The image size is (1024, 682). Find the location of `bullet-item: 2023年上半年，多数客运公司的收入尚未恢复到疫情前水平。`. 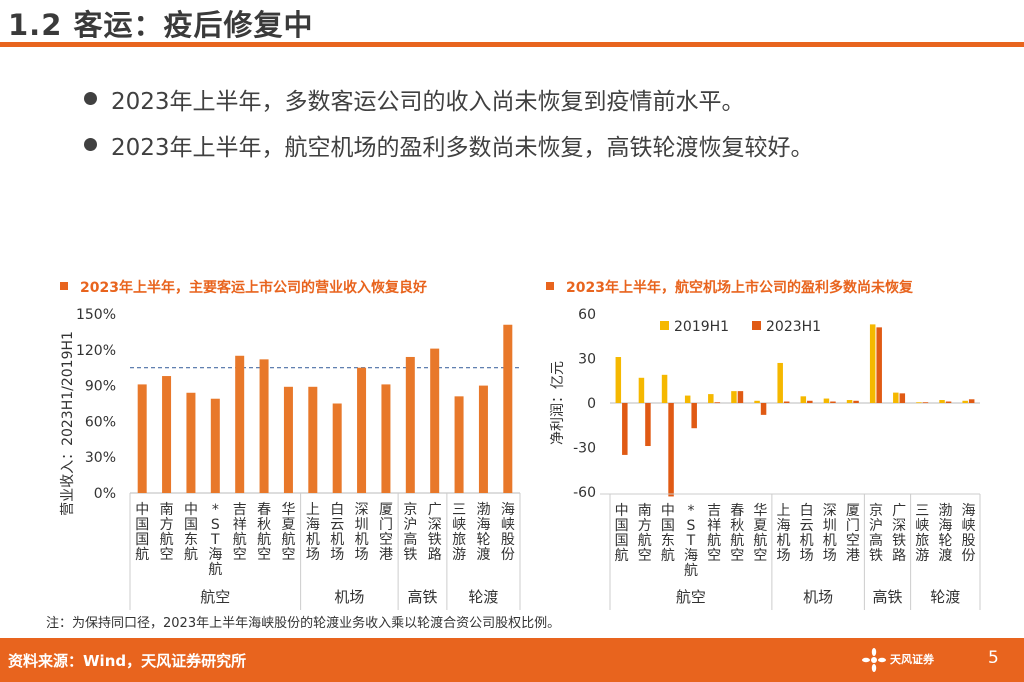

bullet-item: 2023年上半年，多数客运公司的收入尚未恢复到疫情前水平。 is located at coordinates (414, 99).